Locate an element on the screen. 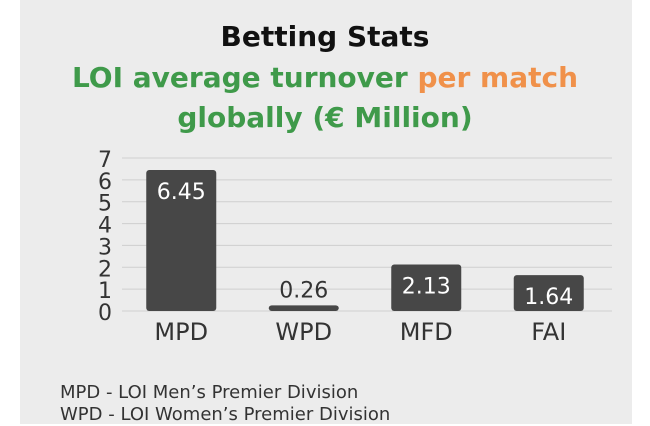  y-tick-label: 4 is located at coordinates (105, 226).